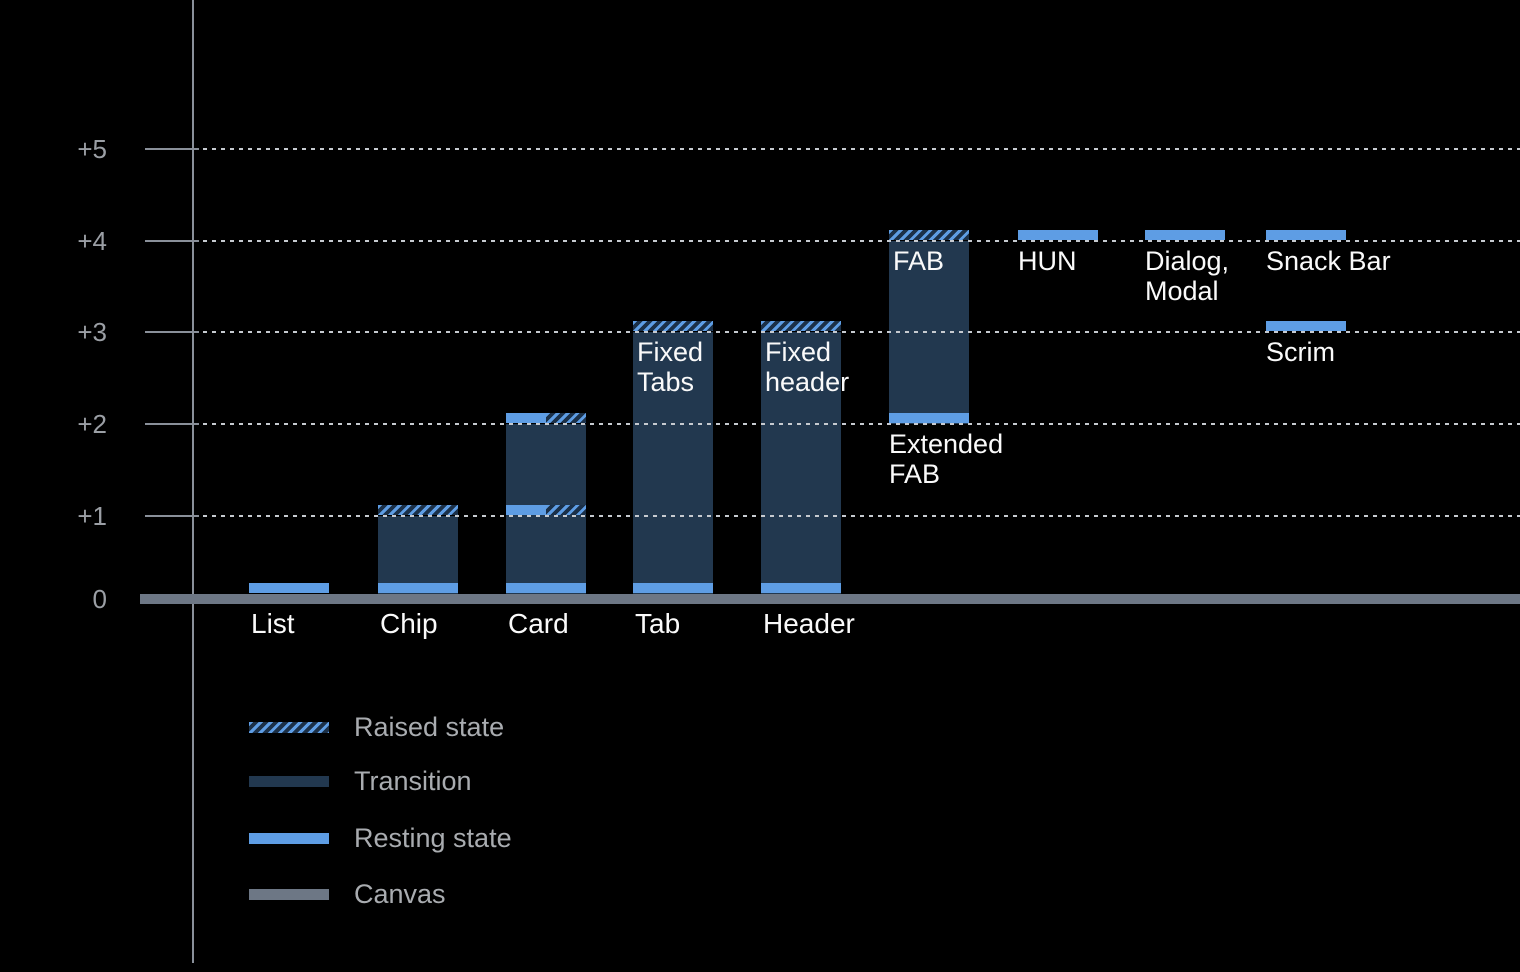 The width and height of the screenshot is (1520, 972). What do you see at coordinates (1187, 276) in the screenshot?
I see `bar-dialog-modal-label: Dialog, Modal` at bounding box center [1187, 276].